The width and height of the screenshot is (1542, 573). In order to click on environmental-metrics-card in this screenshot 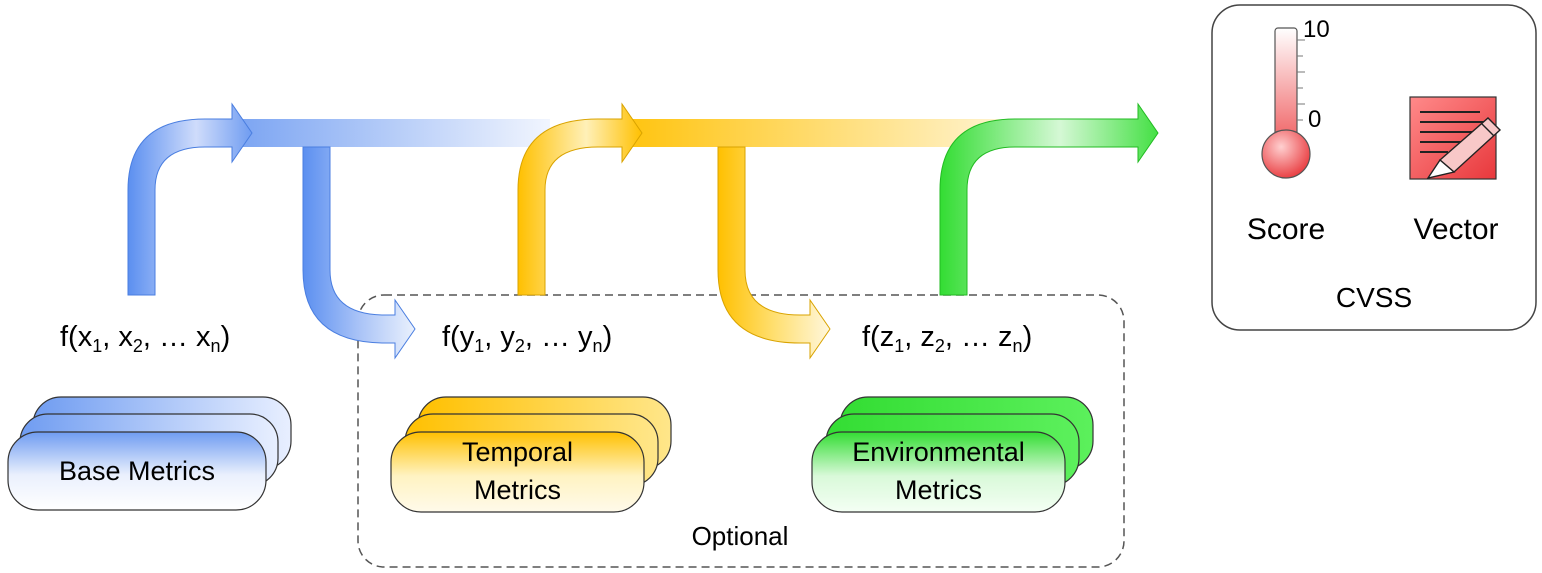, I will do `click(938, 472)`.